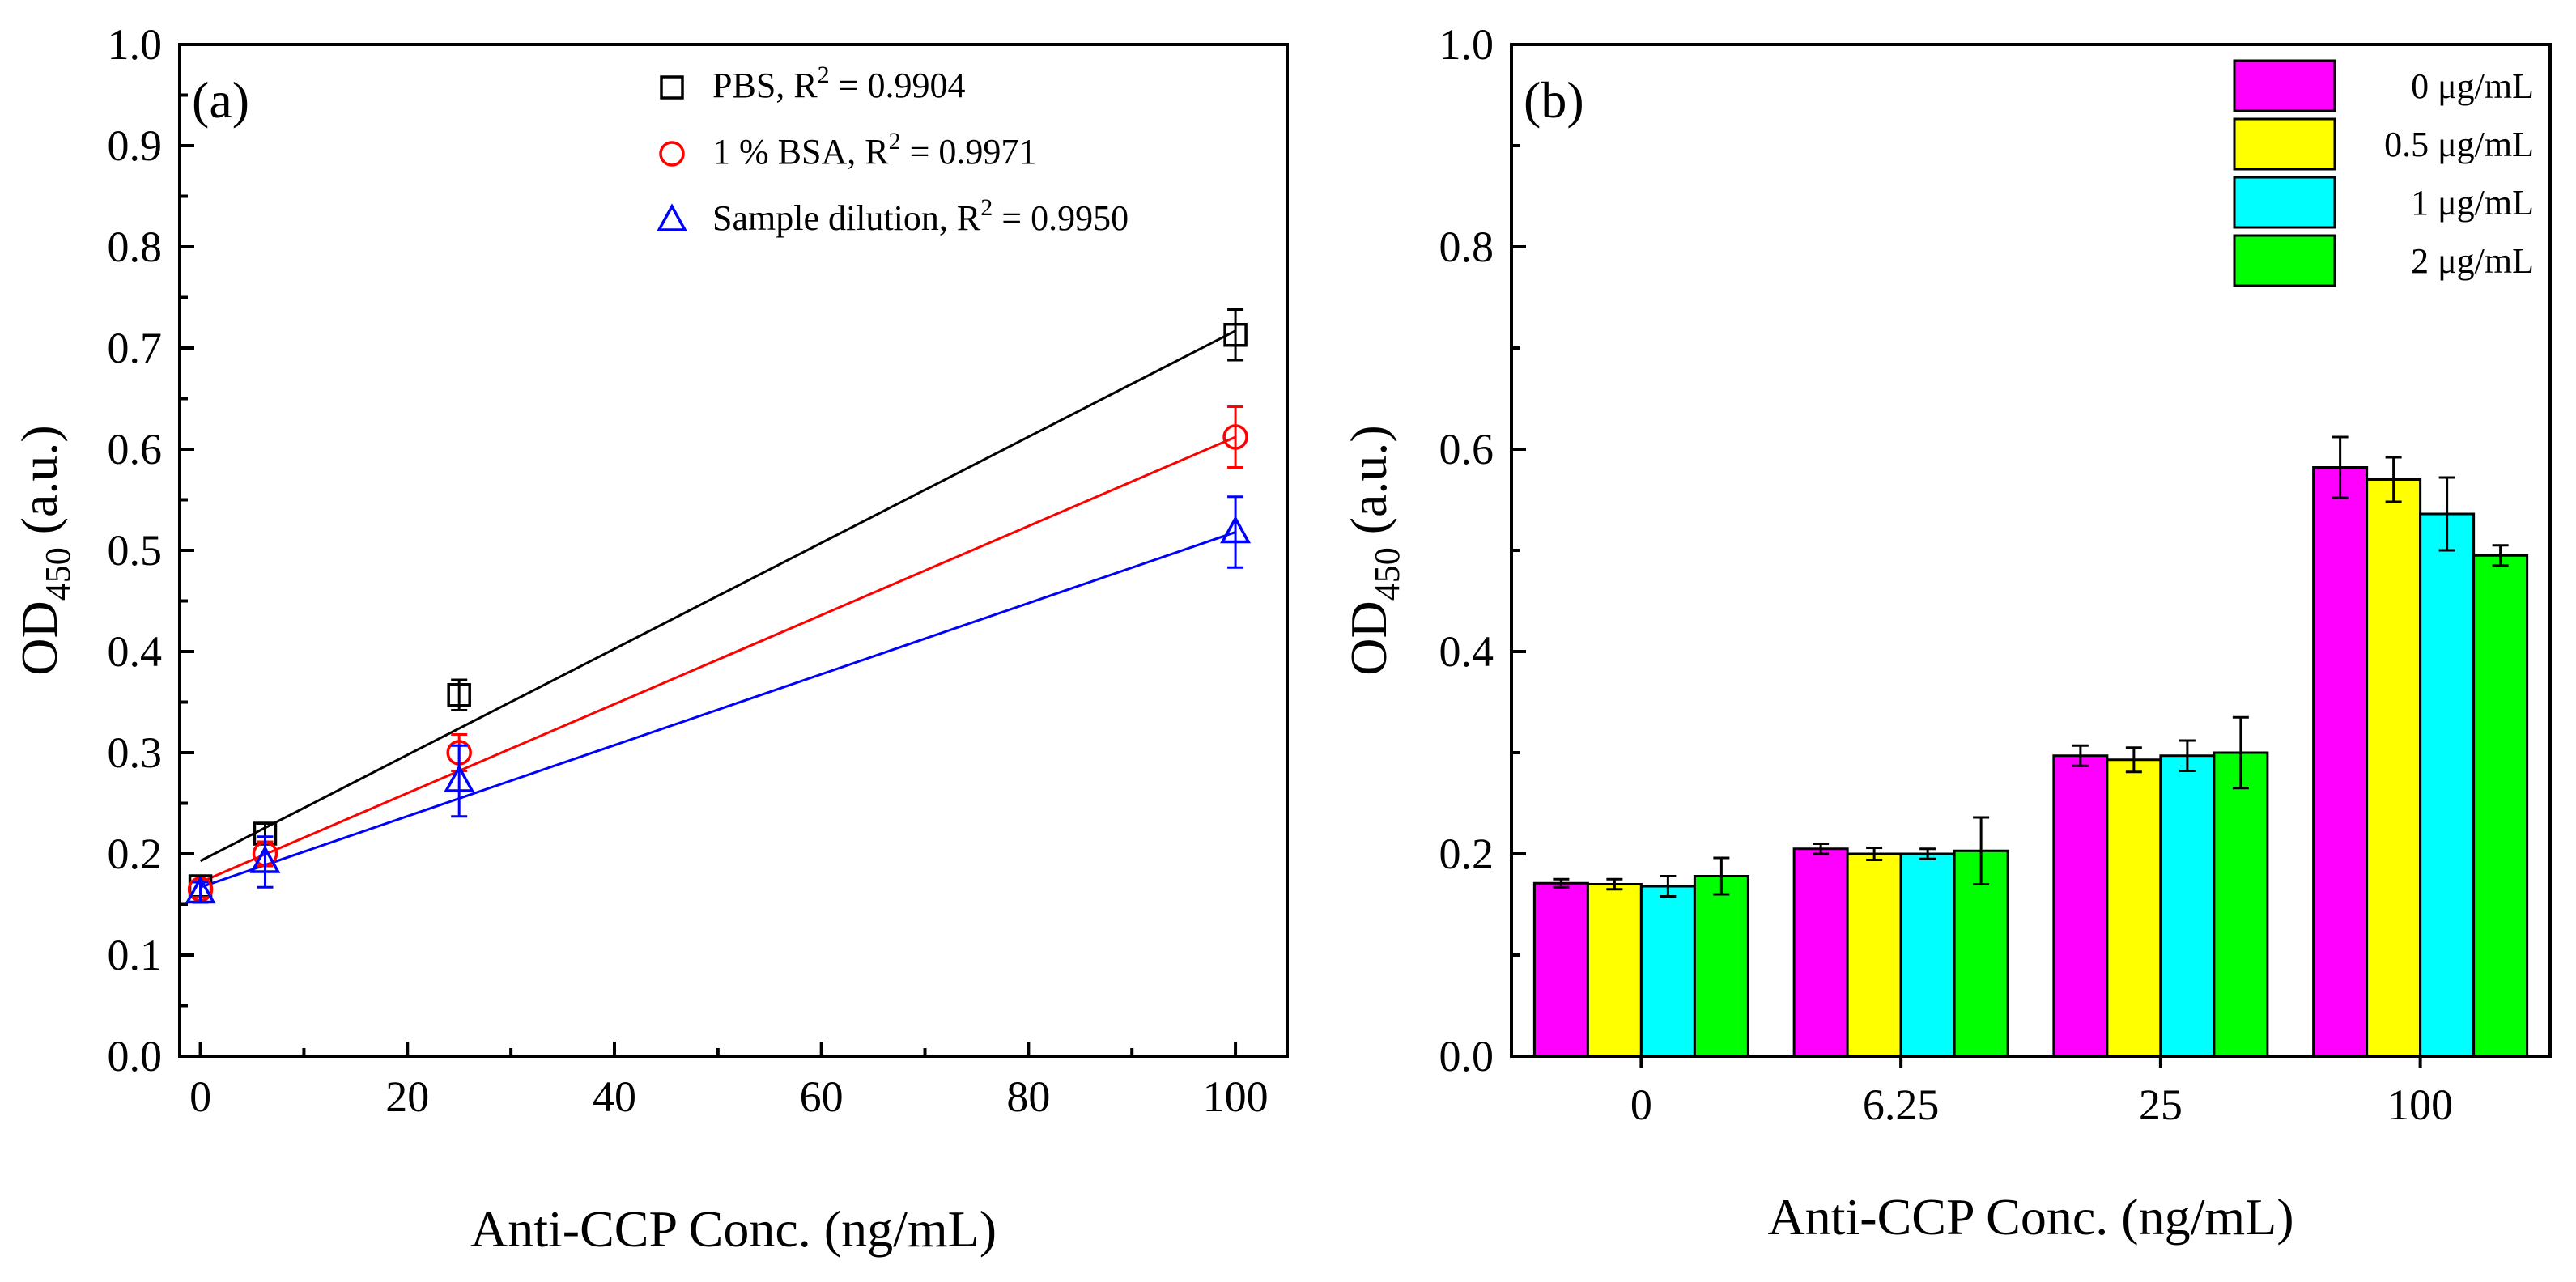 Image resolution: width=2576 pixels, height=1282 pixels. I want to click on legend-label: 1 μg/mL, so click(2472, 203).